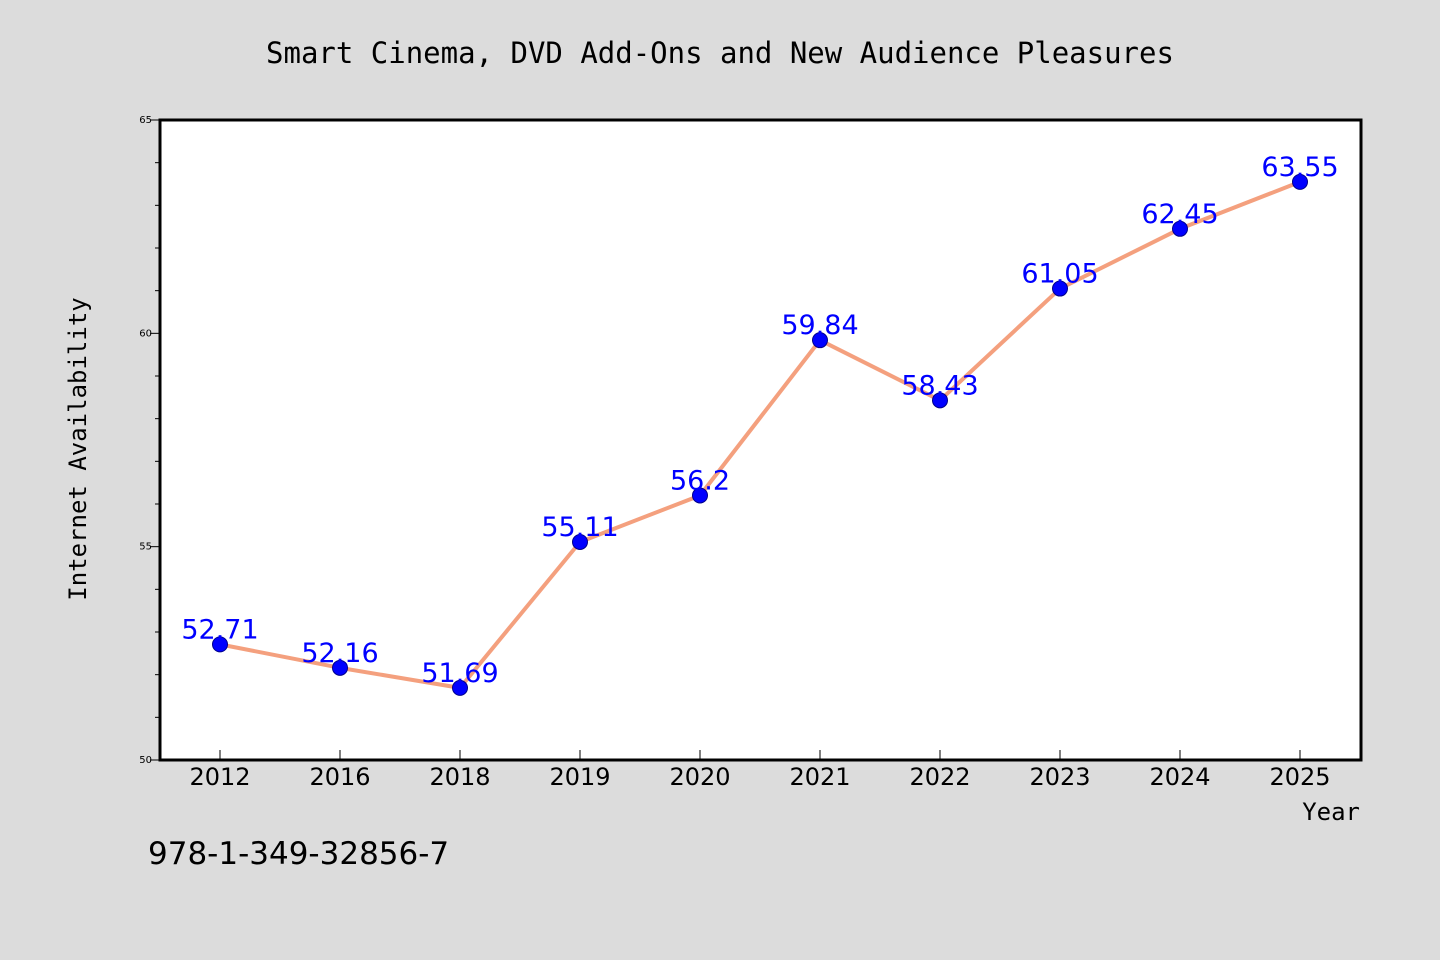  Describe the element at coordinates (1299, 167) in the screenshot. I see `data-label: 63.55` at that location.